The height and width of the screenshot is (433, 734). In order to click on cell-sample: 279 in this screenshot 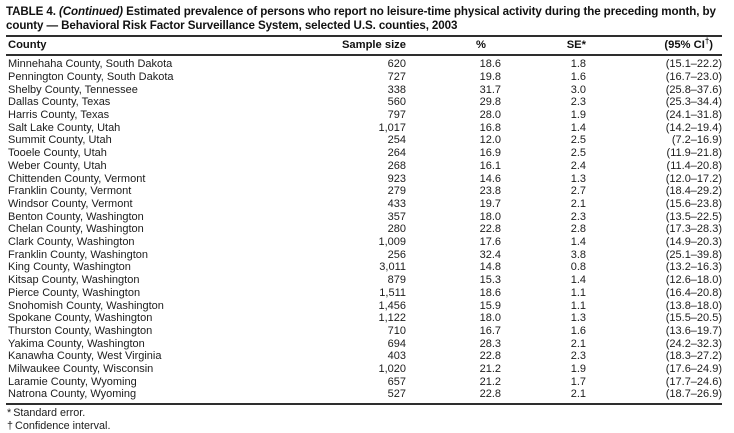, I will do `click(396, 191)`.